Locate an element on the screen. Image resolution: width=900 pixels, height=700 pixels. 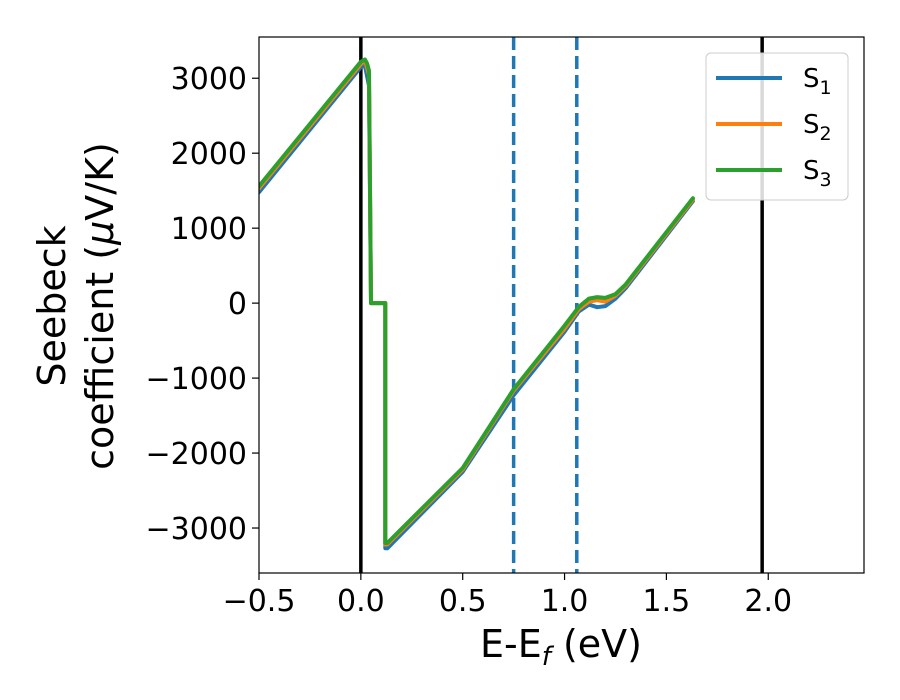
x-tick-label: 2.0 is located at coordinates (768, 601).